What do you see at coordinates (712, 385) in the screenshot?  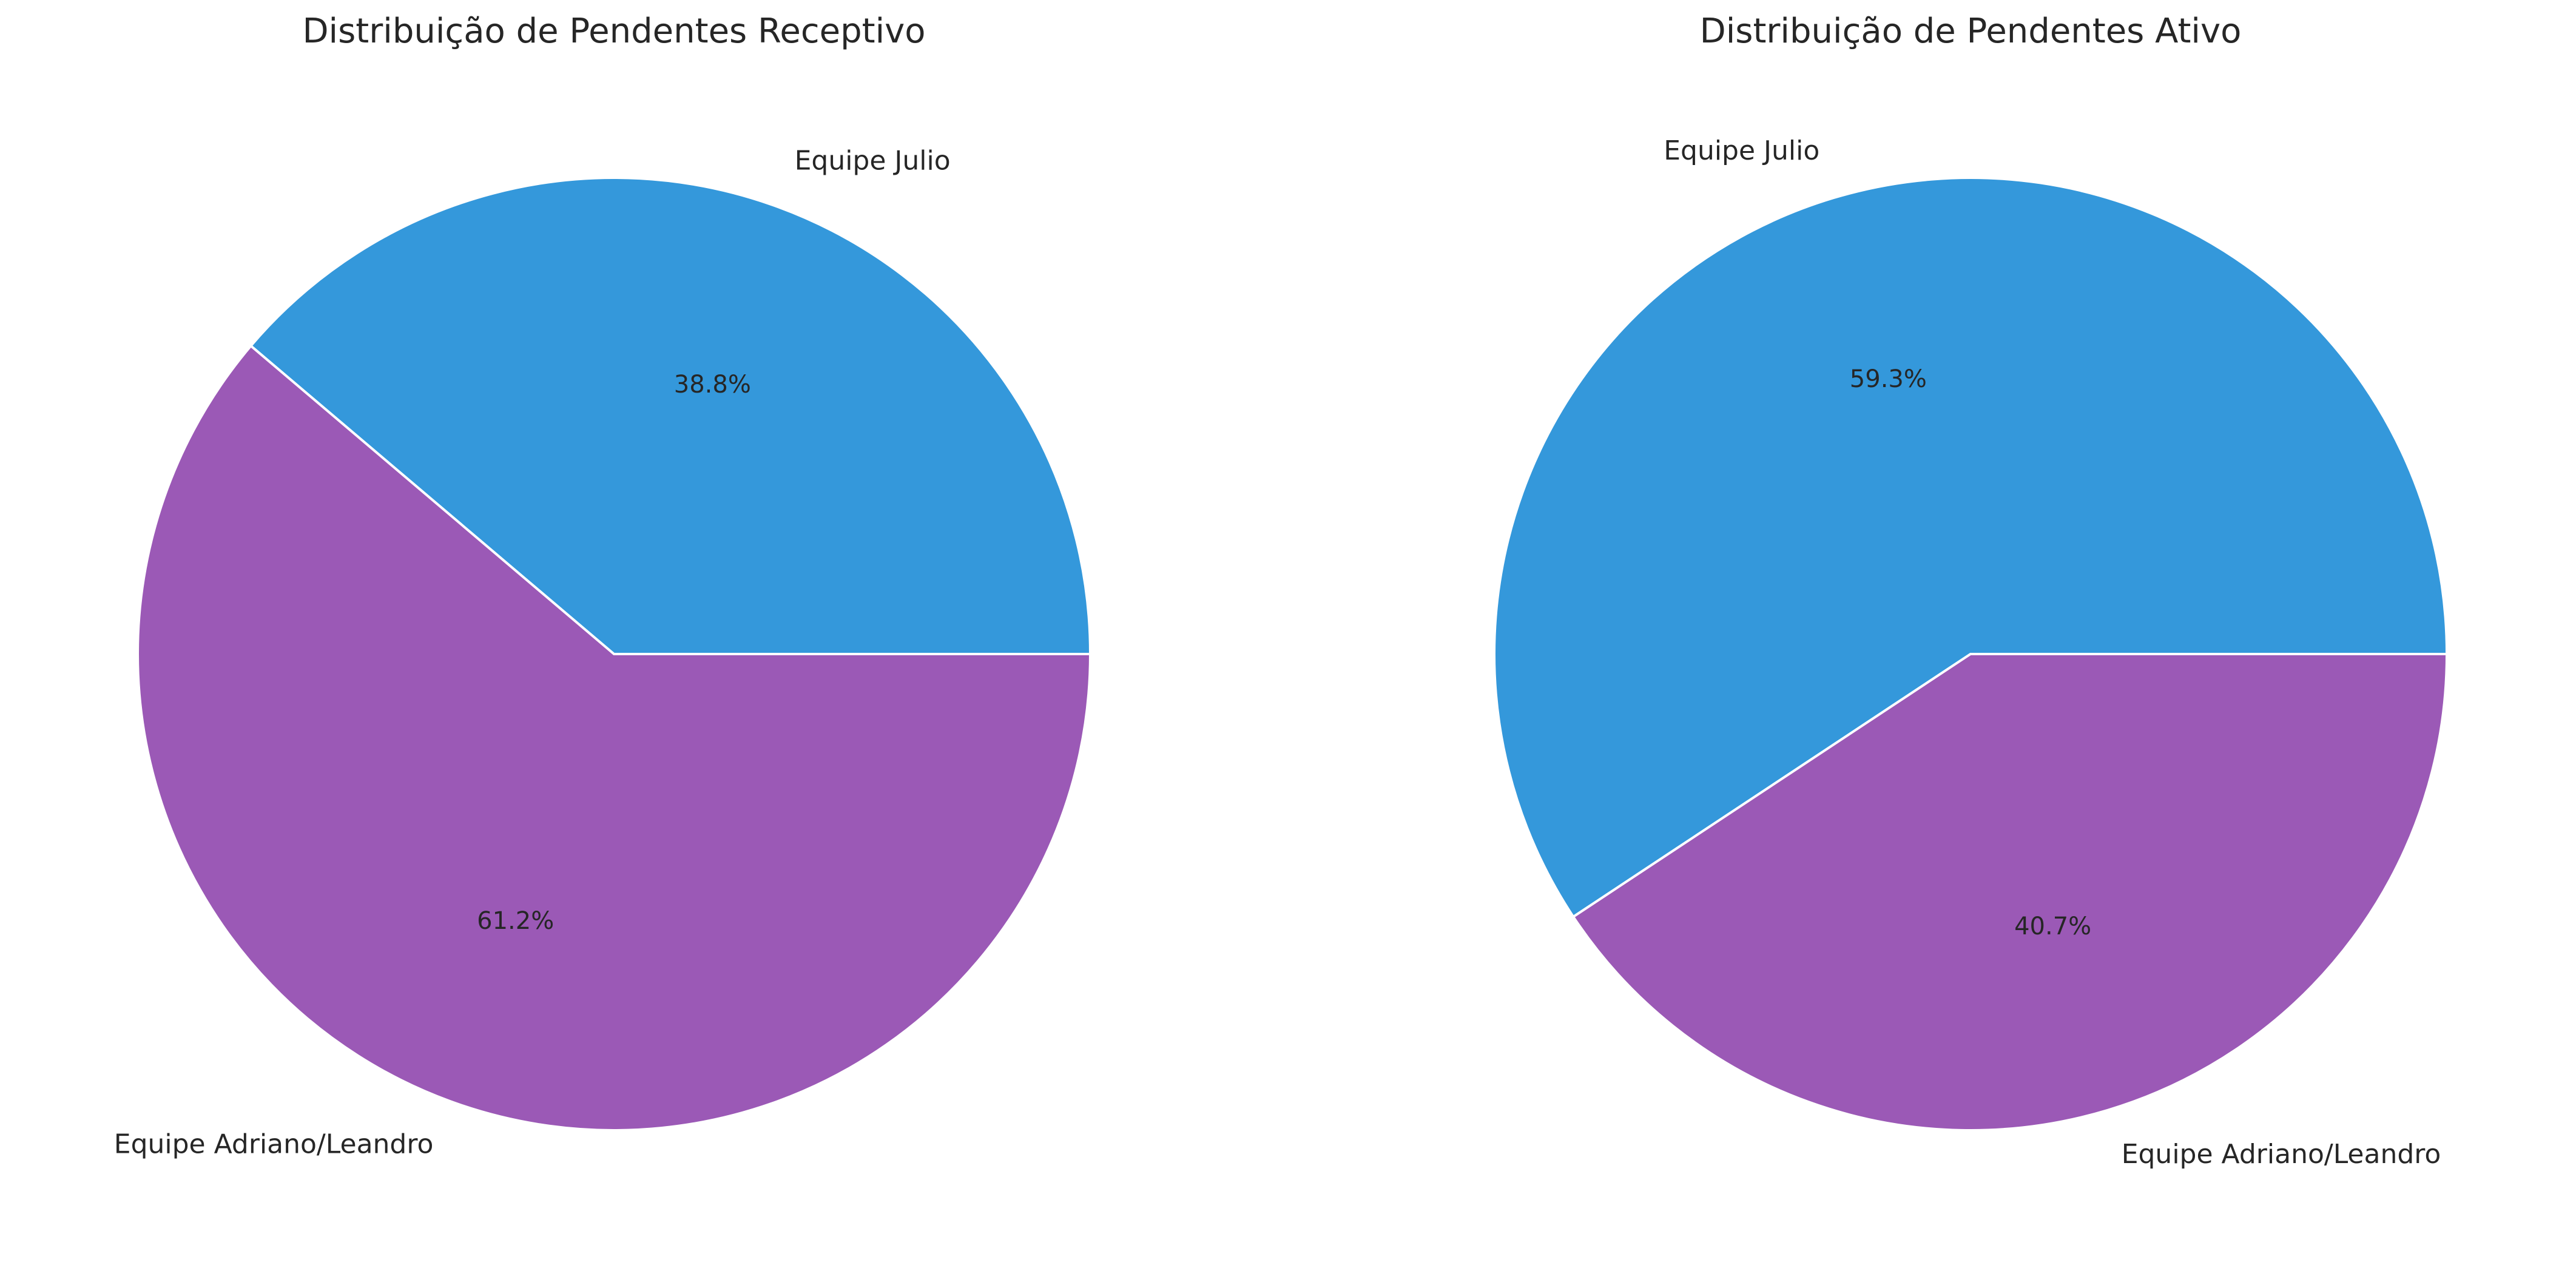 I see `pie-percent-label: 38.8%` at bounding box center [712, 385].